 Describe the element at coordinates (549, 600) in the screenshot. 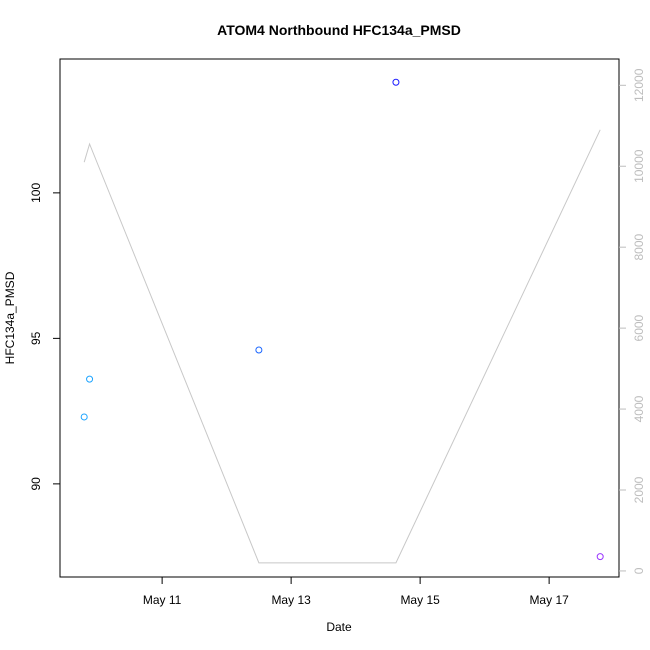

I see `x-tick-label: May 17` at that location.